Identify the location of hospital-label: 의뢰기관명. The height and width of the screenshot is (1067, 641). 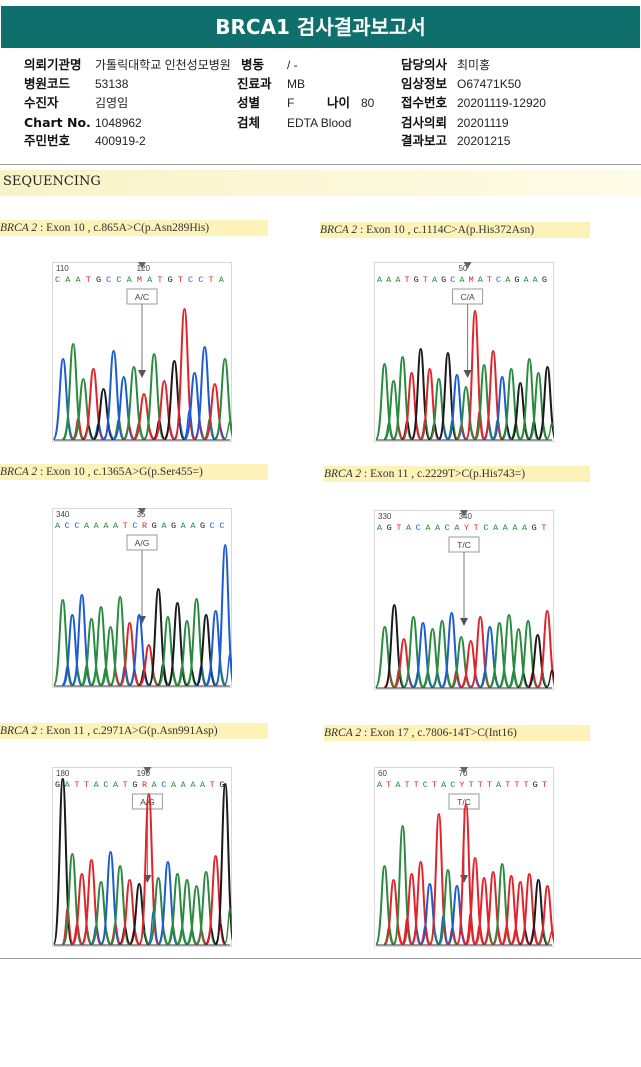
(53, 64).